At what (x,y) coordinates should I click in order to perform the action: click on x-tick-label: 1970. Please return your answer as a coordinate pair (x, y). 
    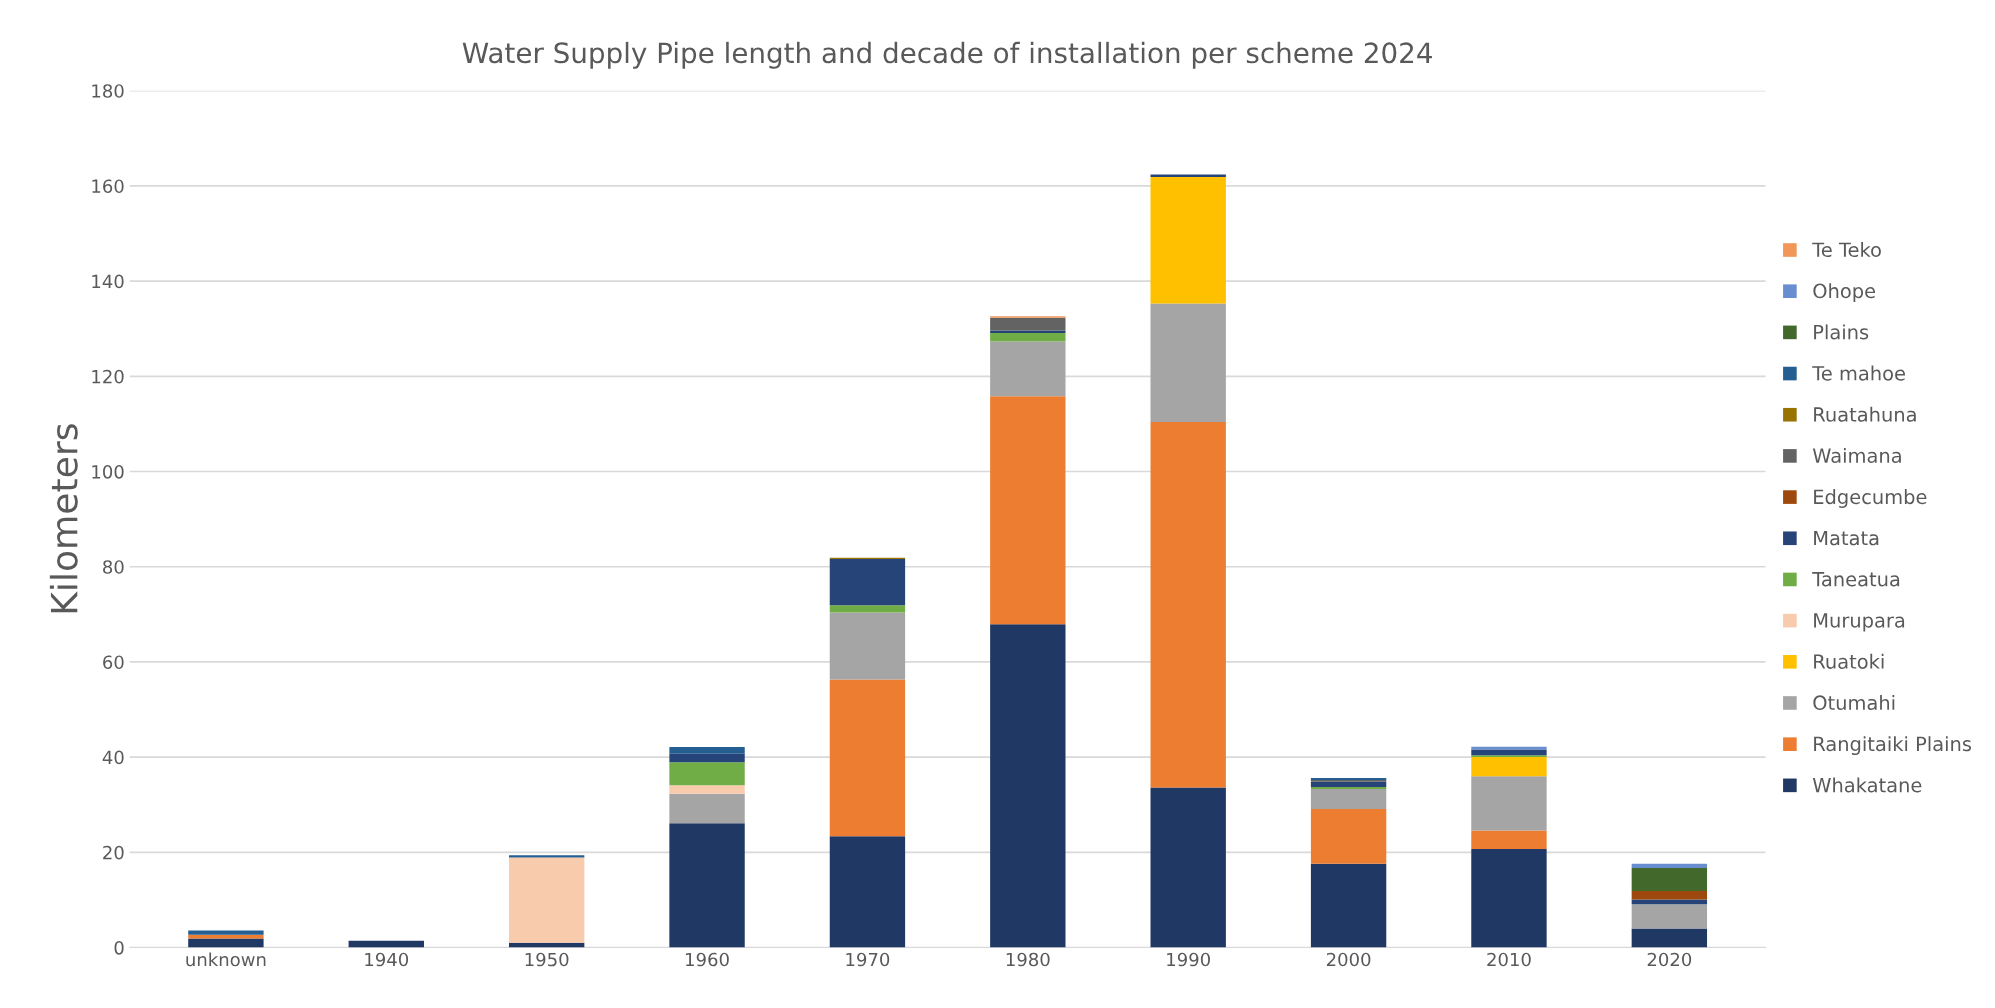
    Looking at the image, I should click on (868, 959).